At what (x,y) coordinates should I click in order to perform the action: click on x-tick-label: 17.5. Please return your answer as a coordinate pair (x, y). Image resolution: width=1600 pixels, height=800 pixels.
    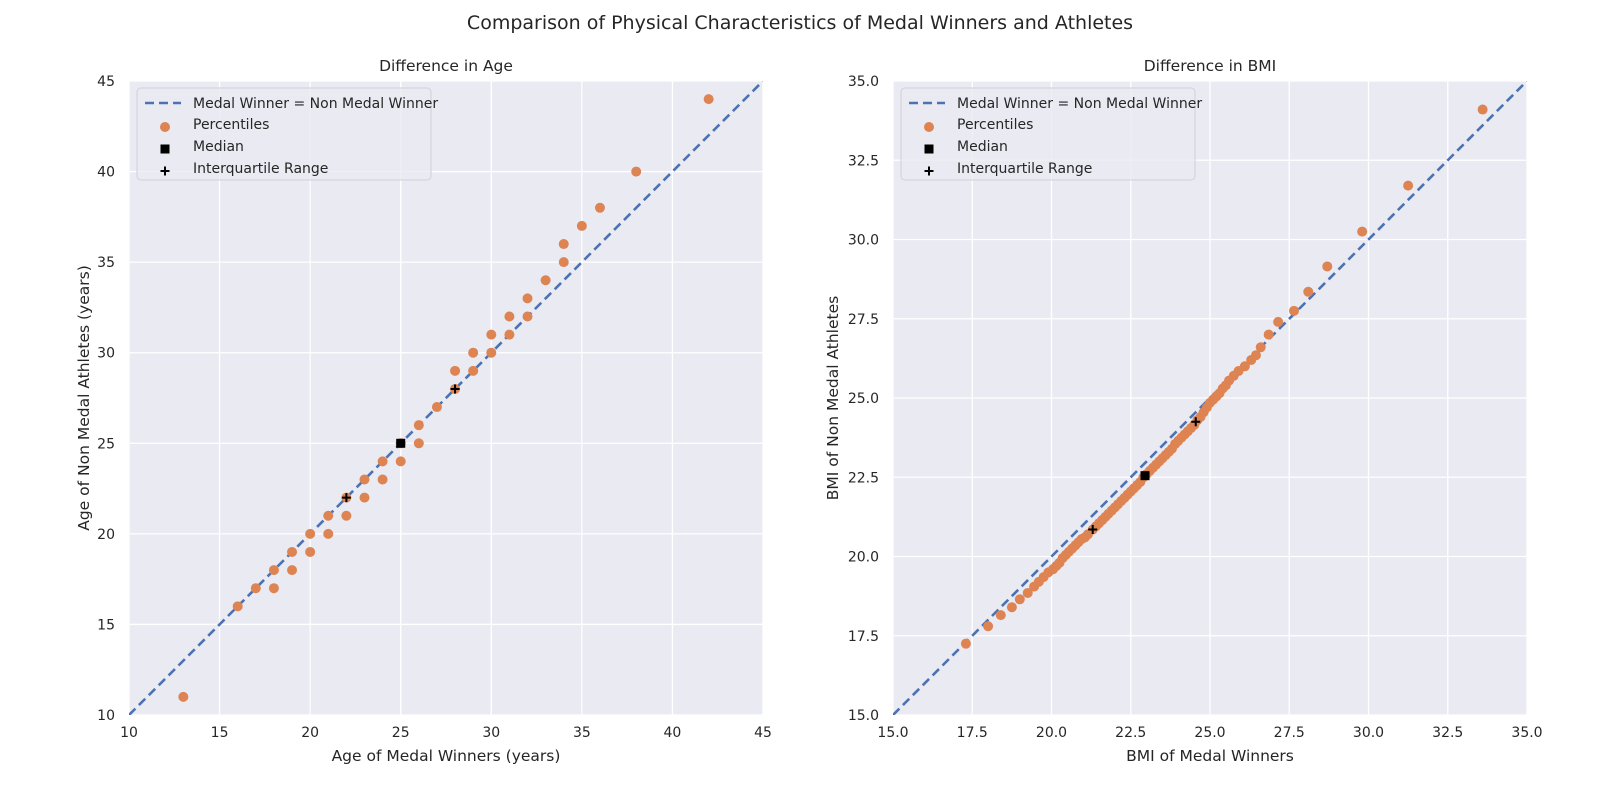
    Looking at the image, I should click on (972, 733).